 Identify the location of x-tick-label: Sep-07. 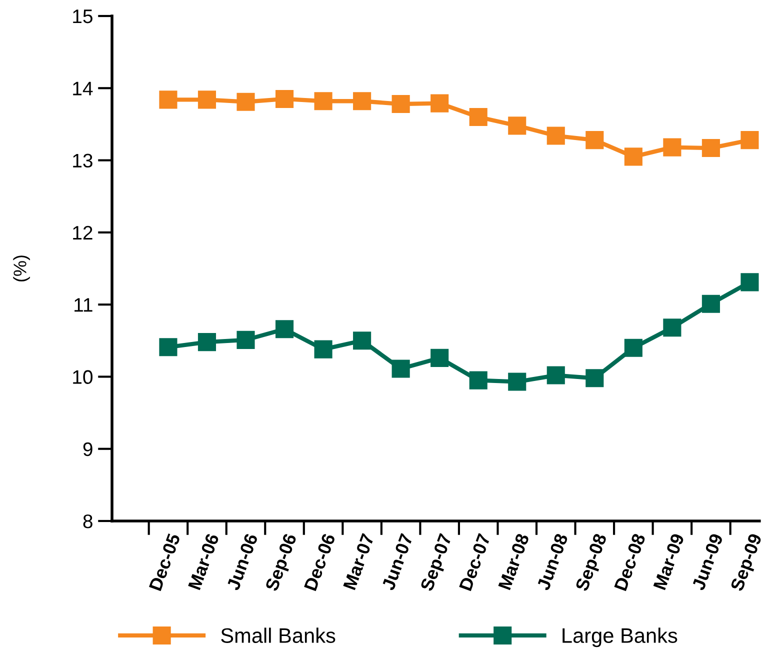
(438, 563).